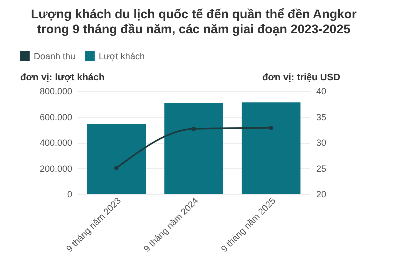  I want to click on y2-tick-label: 25, so click(321, 169).